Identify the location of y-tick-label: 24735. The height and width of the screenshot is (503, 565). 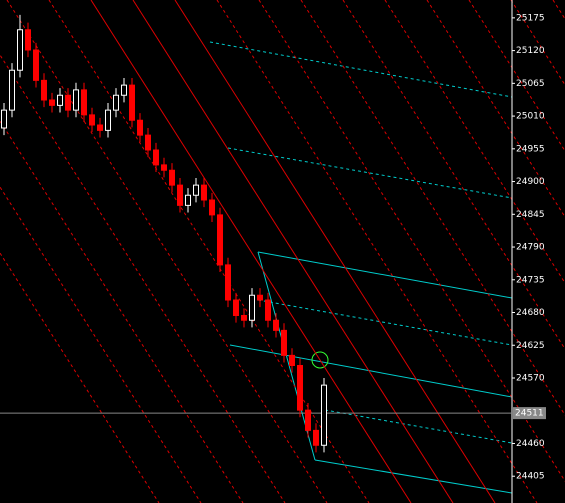
(530, 280).